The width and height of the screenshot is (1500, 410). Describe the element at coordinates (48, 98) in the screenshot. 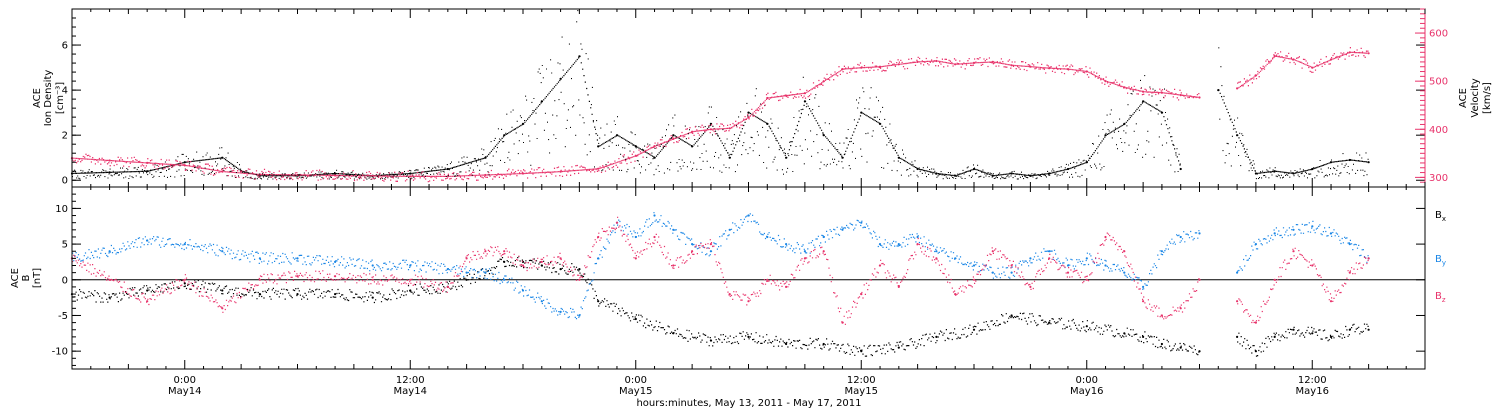

I see `top-left-label-line-2: Ion Density` at that location.